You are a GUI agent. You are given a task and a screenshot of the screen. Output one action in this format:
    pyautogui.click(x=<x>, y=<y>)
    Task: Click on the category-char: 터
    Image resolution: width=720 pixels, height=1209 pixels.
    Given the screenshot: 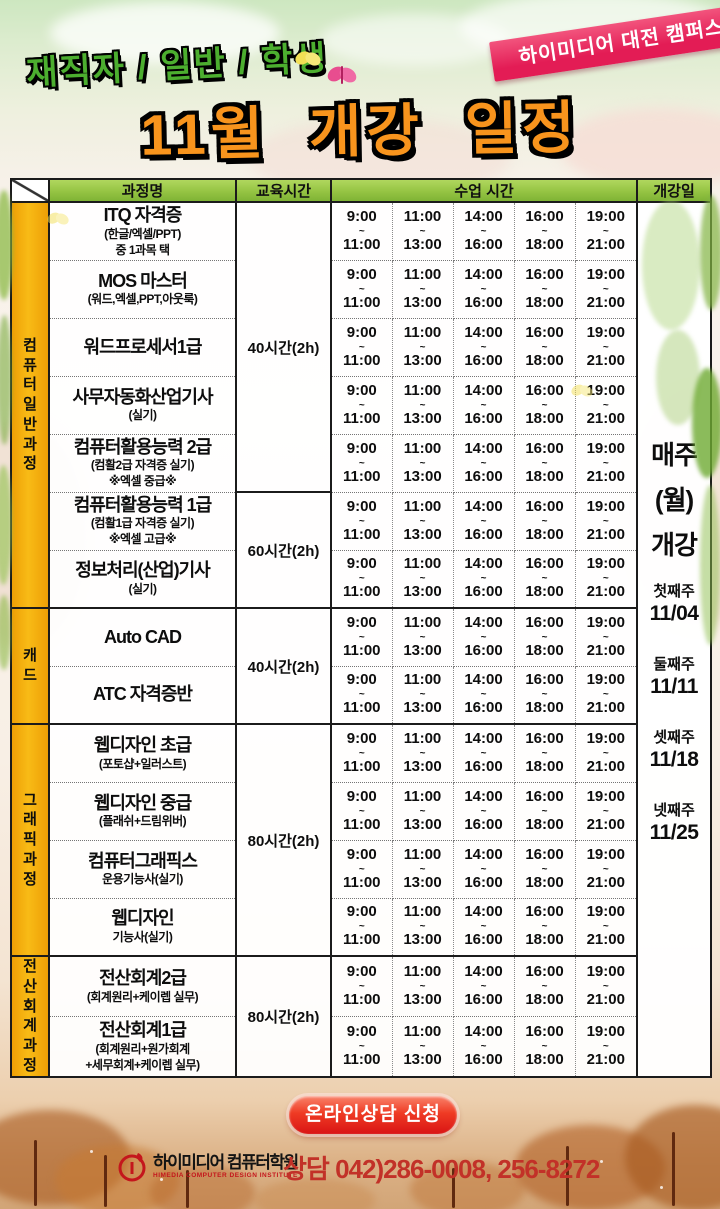 What is the action you would take?
    pyautogui.click(x=30, y=385)
    